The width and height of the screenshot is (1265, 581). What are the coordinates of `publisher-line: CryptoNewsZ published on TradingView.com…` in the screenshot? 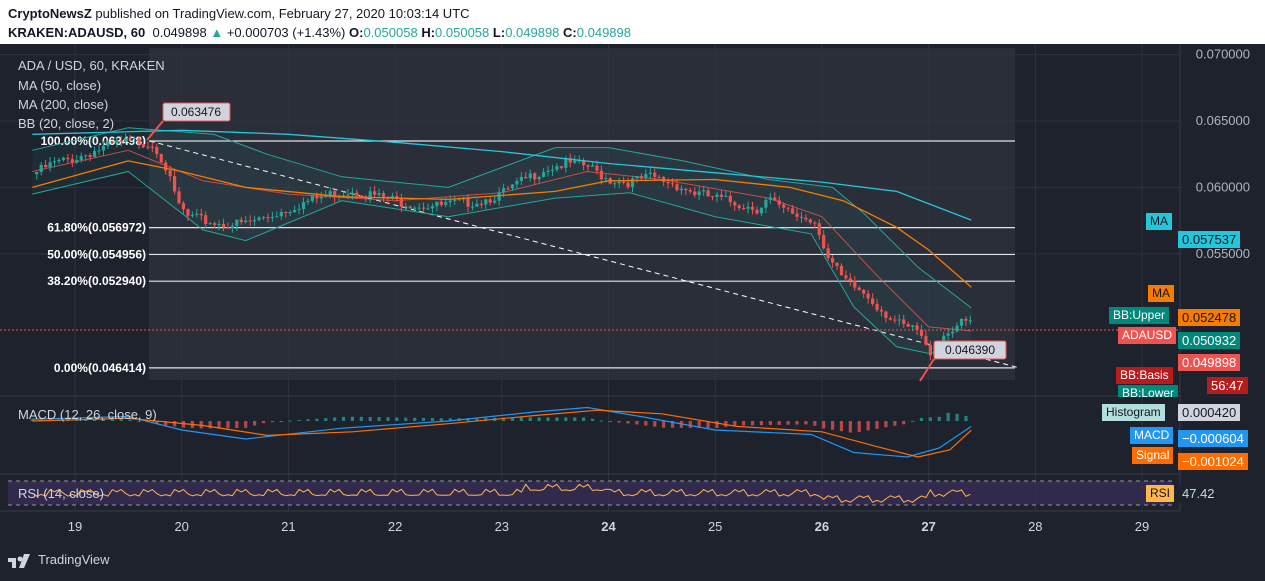 It's located at (239, 13).